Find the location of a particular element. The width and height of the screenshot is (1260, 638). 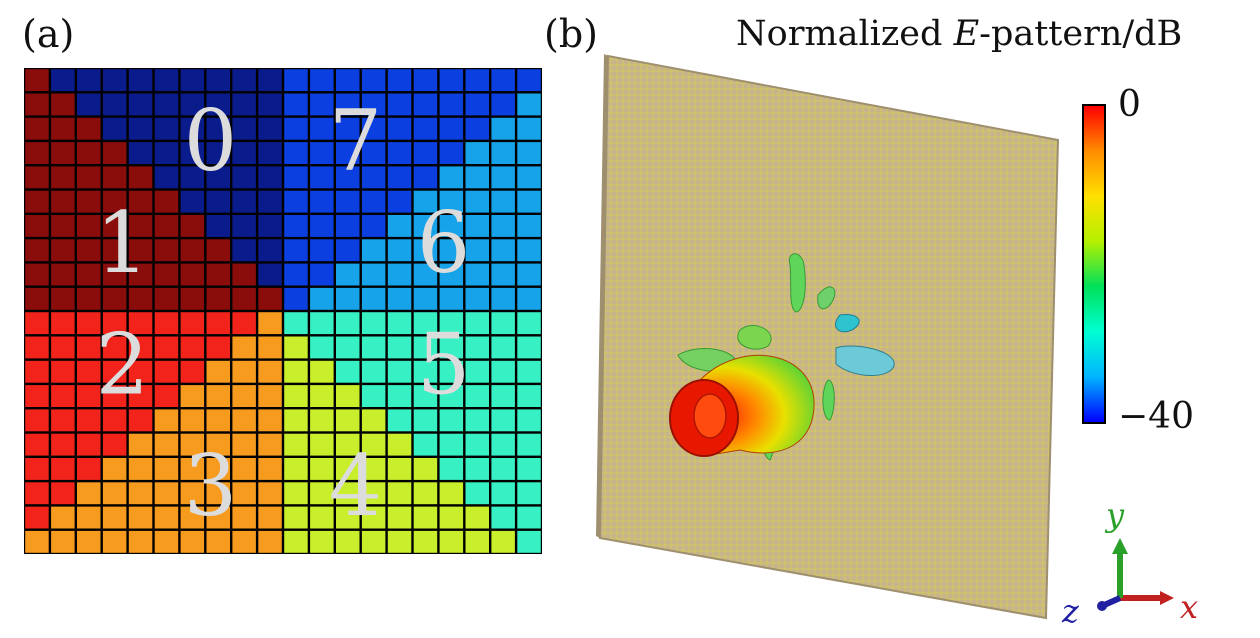

main-lobe-tip-inner is located at coordinates (710, 416).